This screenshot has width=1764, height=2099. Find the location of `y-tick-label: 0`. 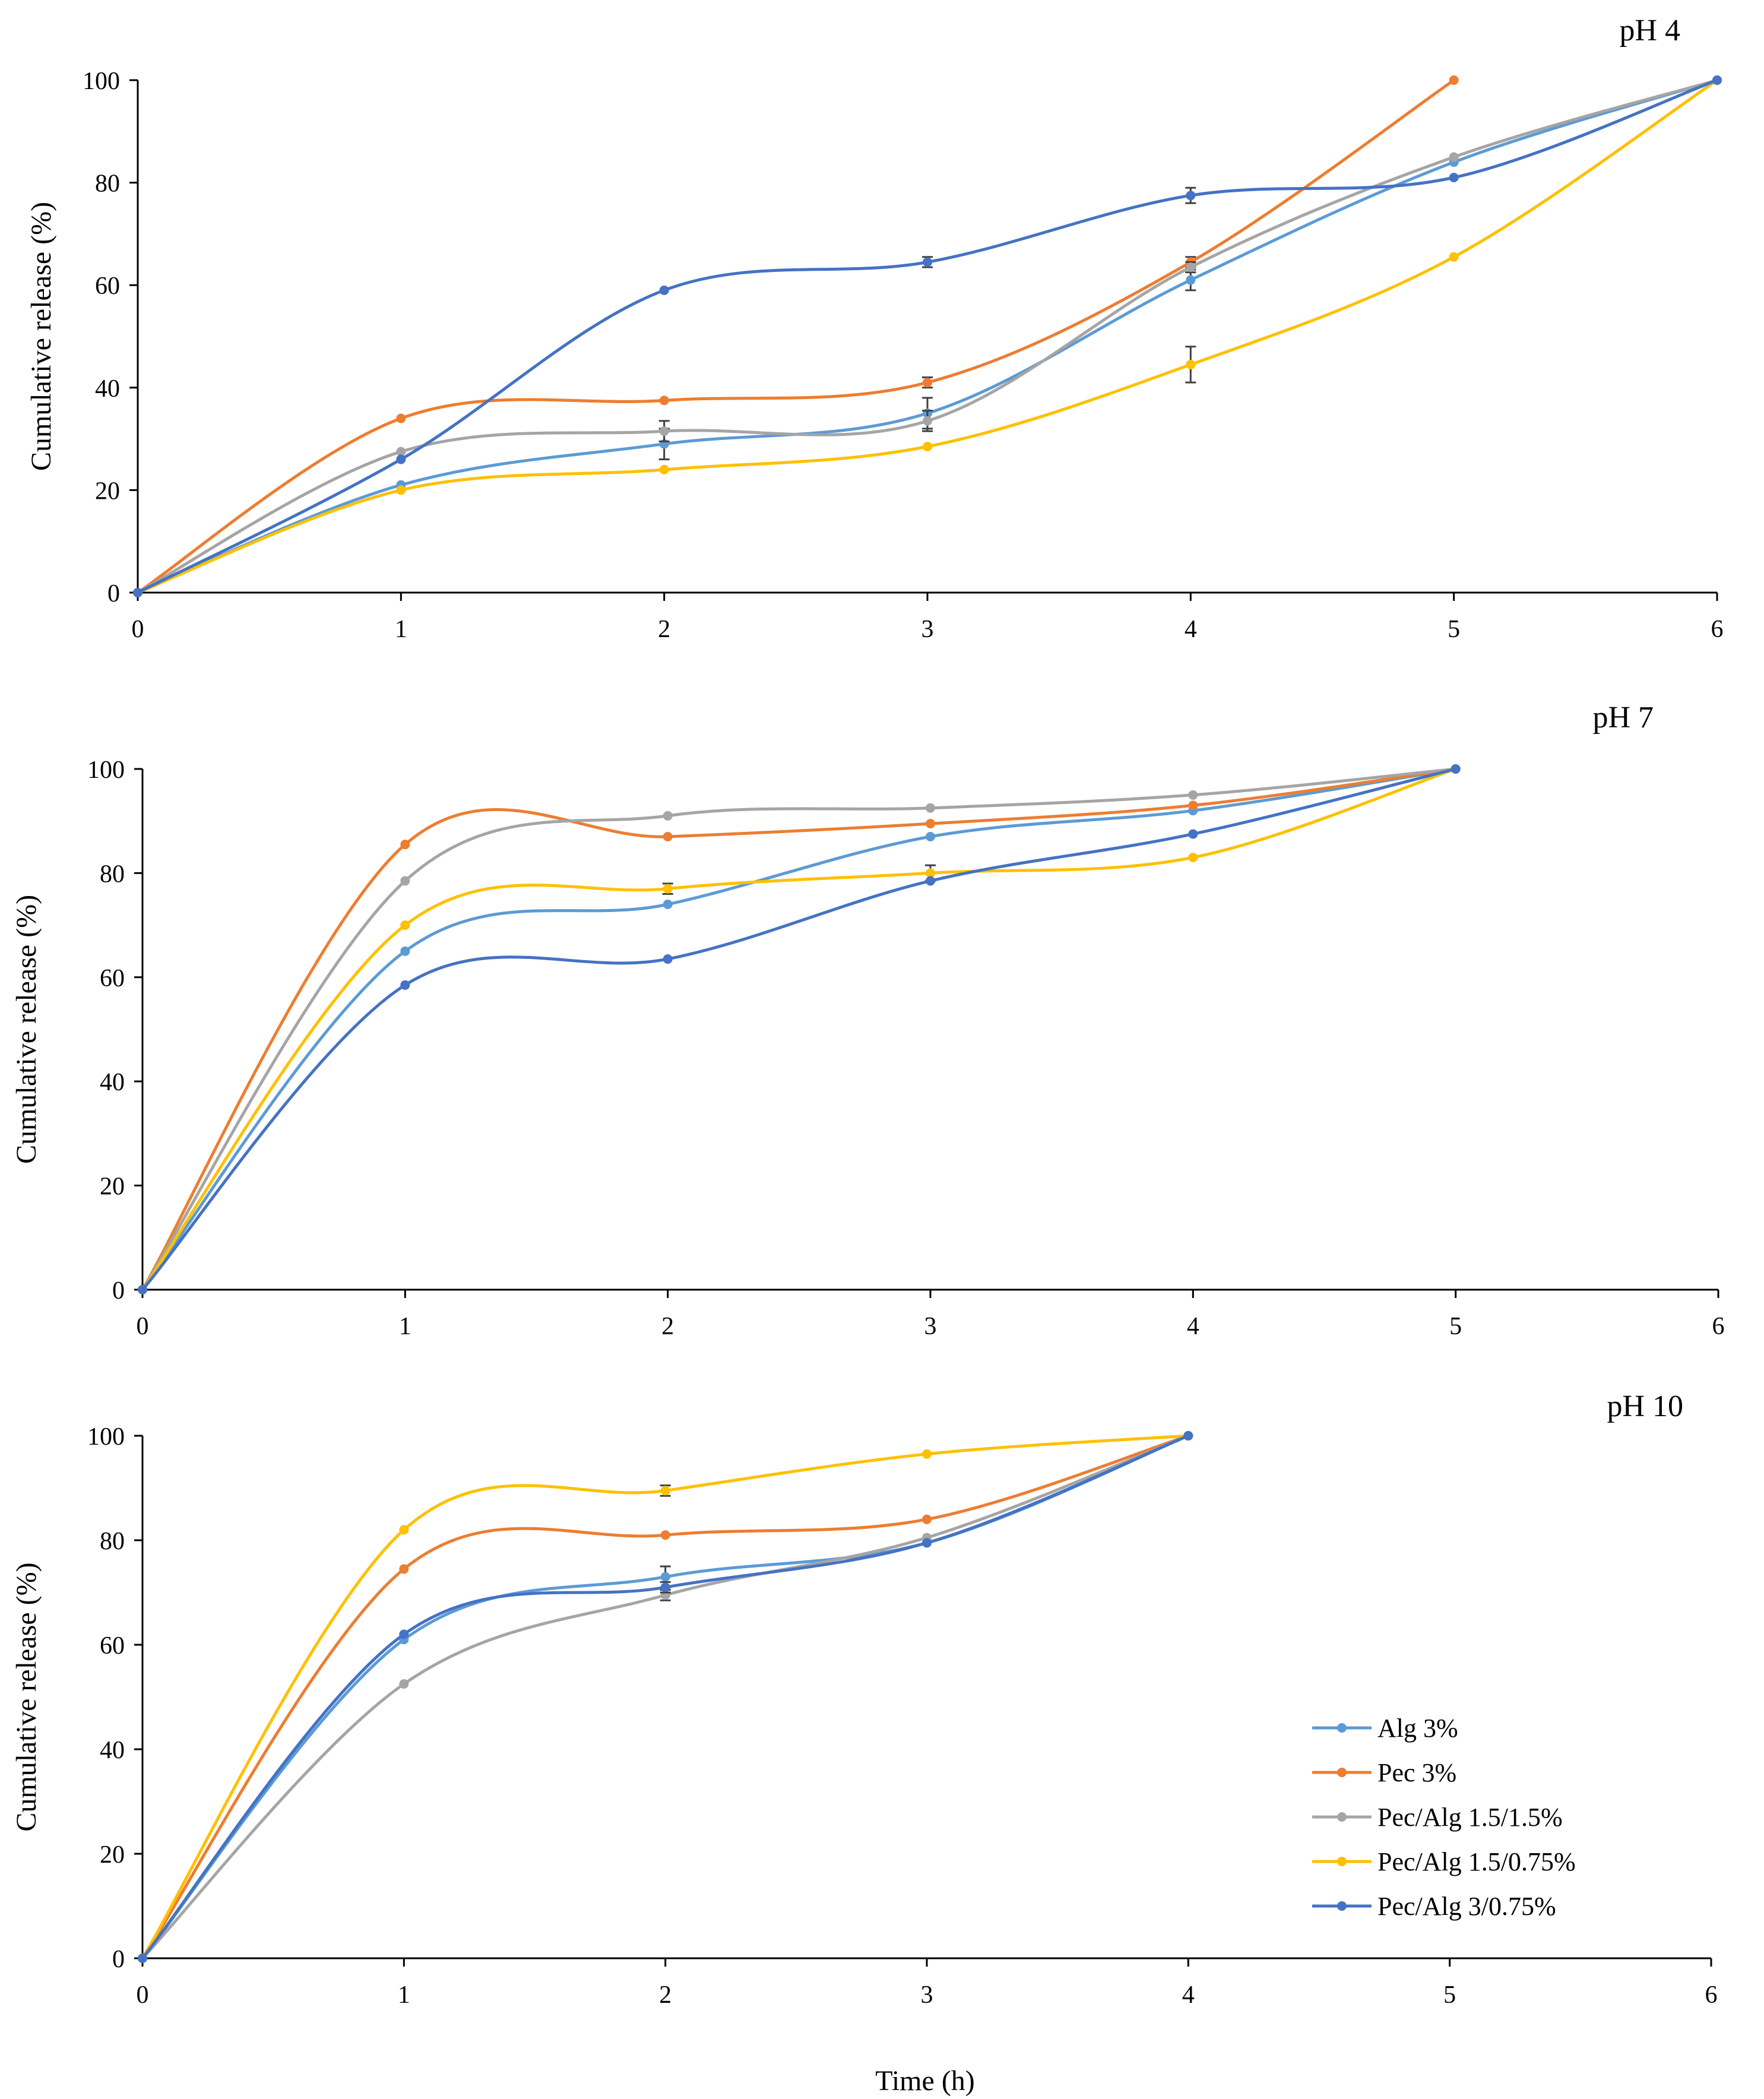

y-tick-label: 0 is located at coordinates (114, 593).